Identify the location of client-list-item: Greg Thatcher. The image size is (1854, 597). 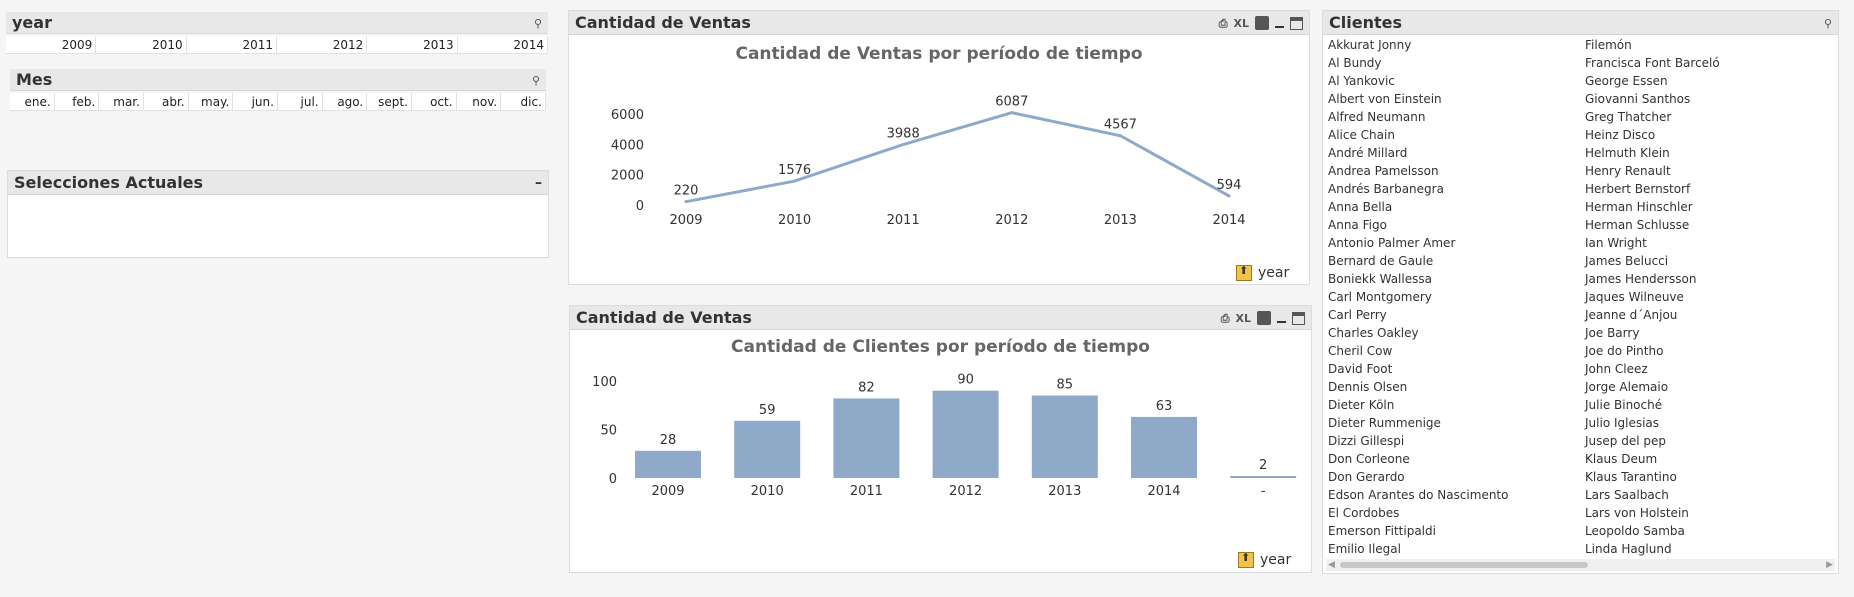
(1628, 117).